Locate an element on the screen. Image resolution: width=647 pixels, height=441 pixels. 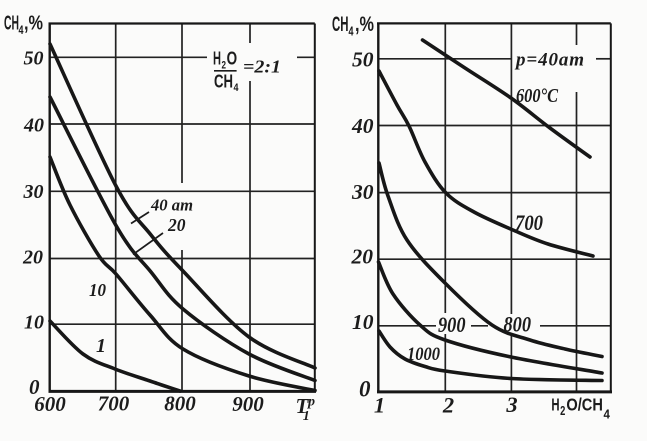
svg-text: T is located at coordinates (303, 406).